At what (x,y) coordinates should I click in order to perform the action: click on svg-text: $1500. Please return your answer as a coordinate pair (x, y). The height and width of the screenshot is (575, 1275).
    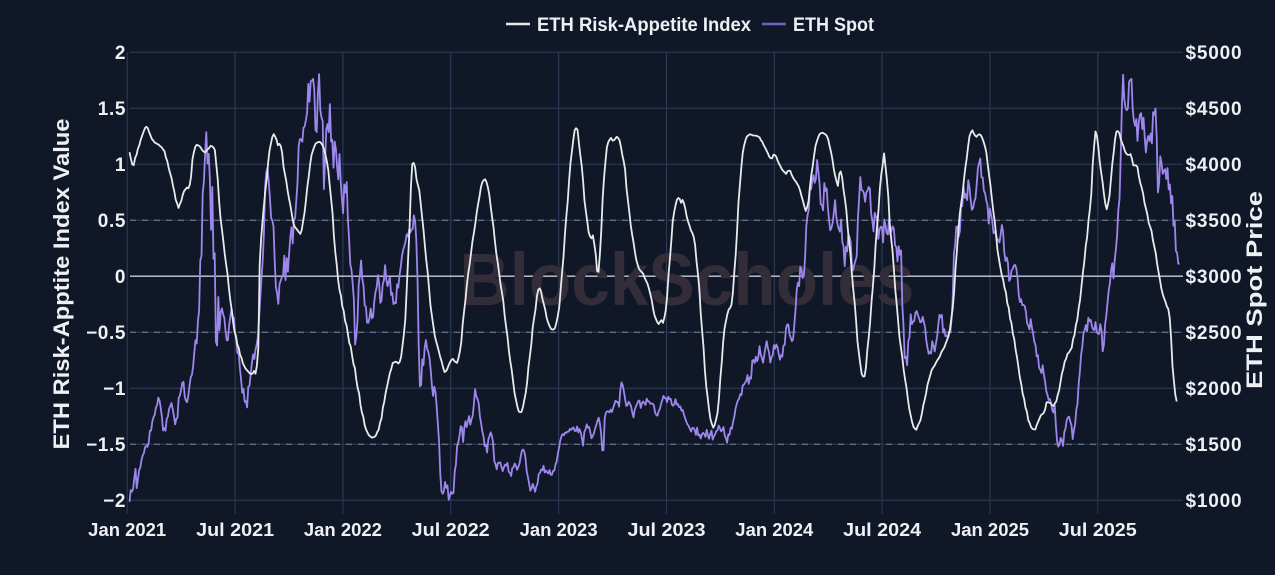
    Looking at the image, I should click on (1214, 445).